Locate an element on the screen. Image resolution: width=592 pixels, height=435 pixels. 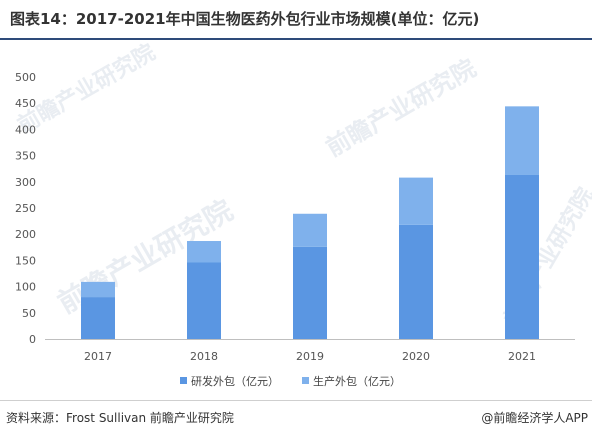
brand-credit: @前瞻经济学人APP is located at coordinates (534, 418).